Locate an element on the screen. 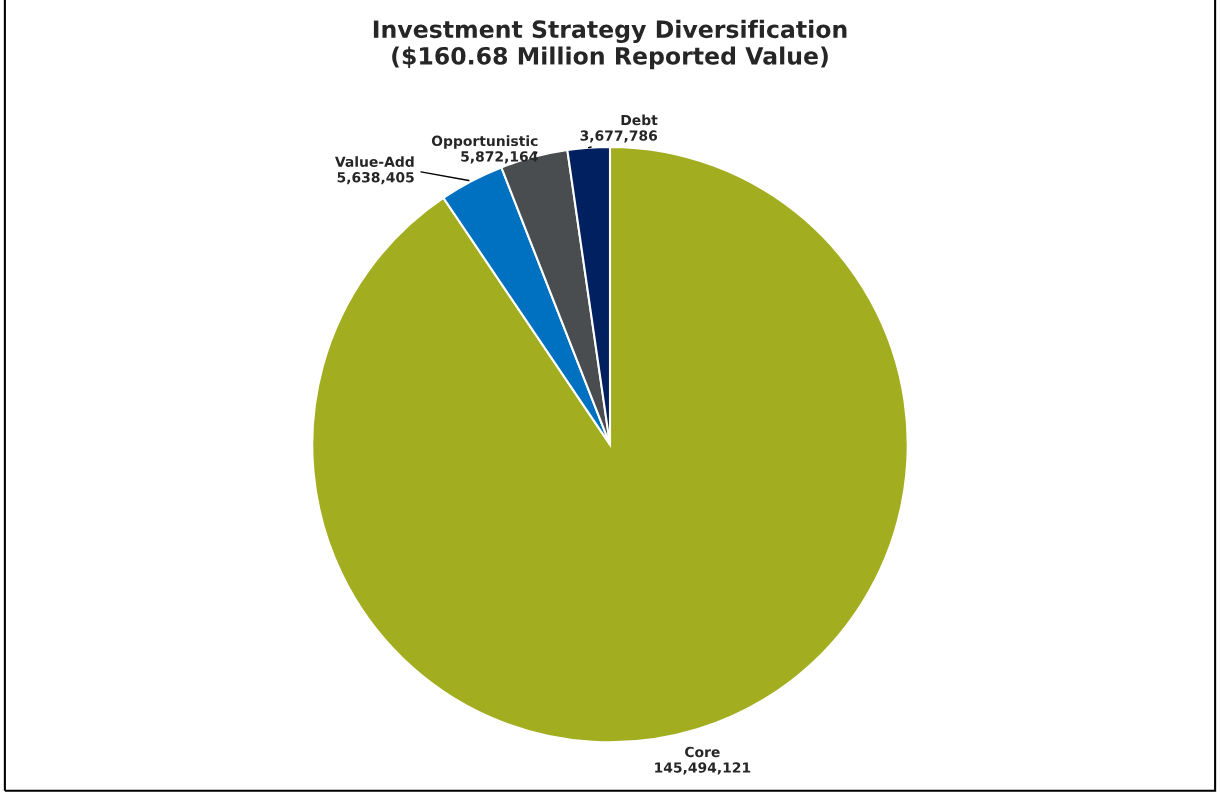 Image resolution: width=1220 pixels, height=794 pixels. data-label: 5,638,405 is located at coordinates (375, 178).